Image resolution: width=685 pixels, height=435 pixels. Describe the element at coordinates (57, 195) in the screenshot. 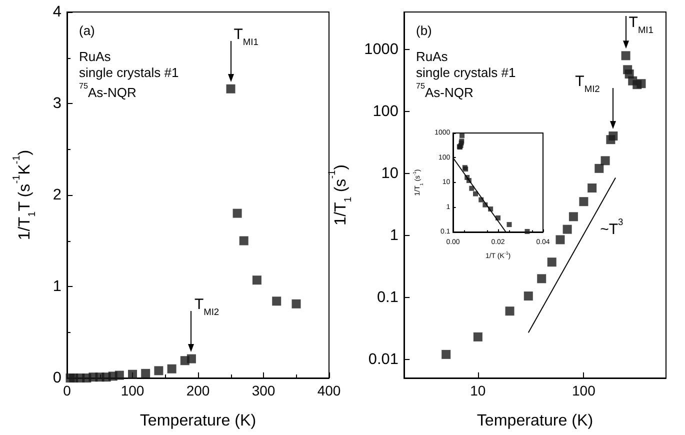

I see `y-tick-label: 2` at that location.